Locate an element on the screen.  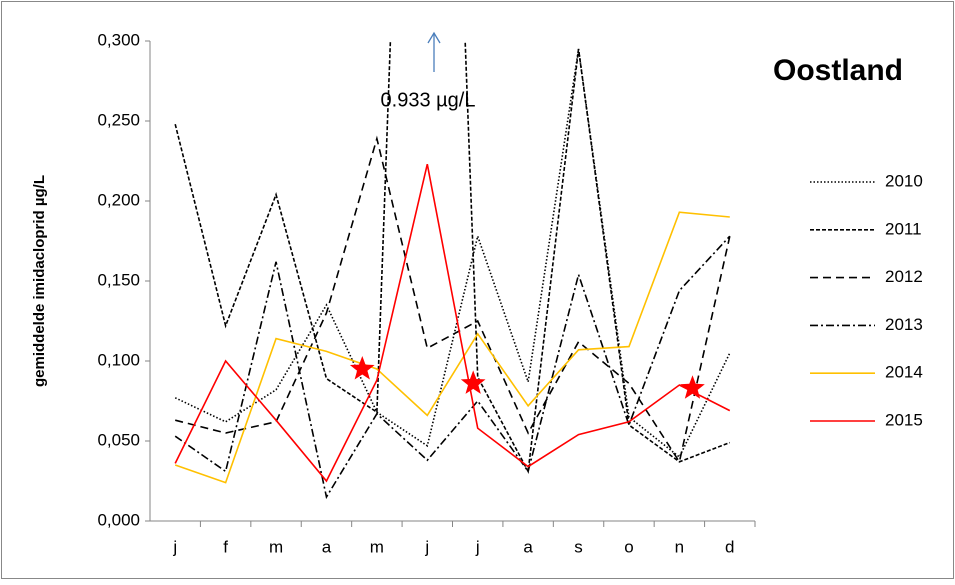
annotation-arrow is located at coordinates (434, 51).